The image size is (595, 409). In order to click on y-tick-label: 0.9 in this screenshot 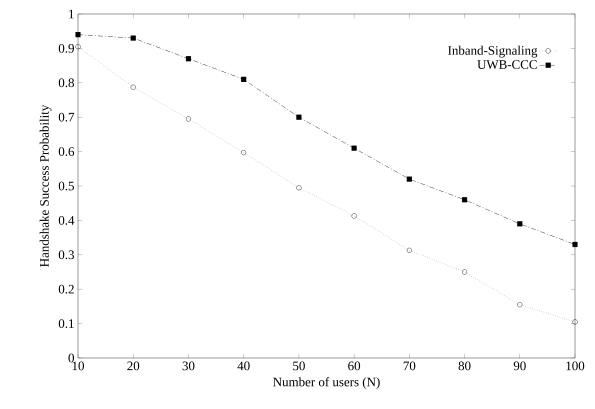, I will do `click(66, 48)`.